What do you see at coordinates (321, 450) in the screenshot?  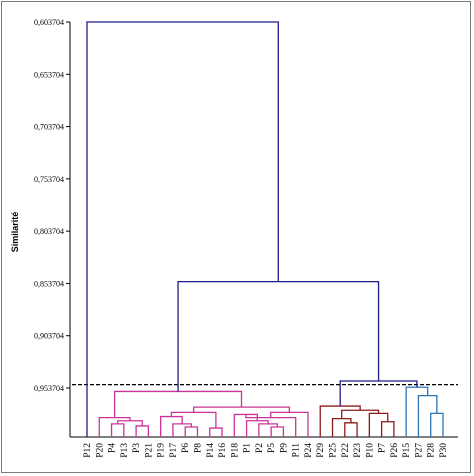 I see `leaf-label: P29` at bounding box center [321, 450].